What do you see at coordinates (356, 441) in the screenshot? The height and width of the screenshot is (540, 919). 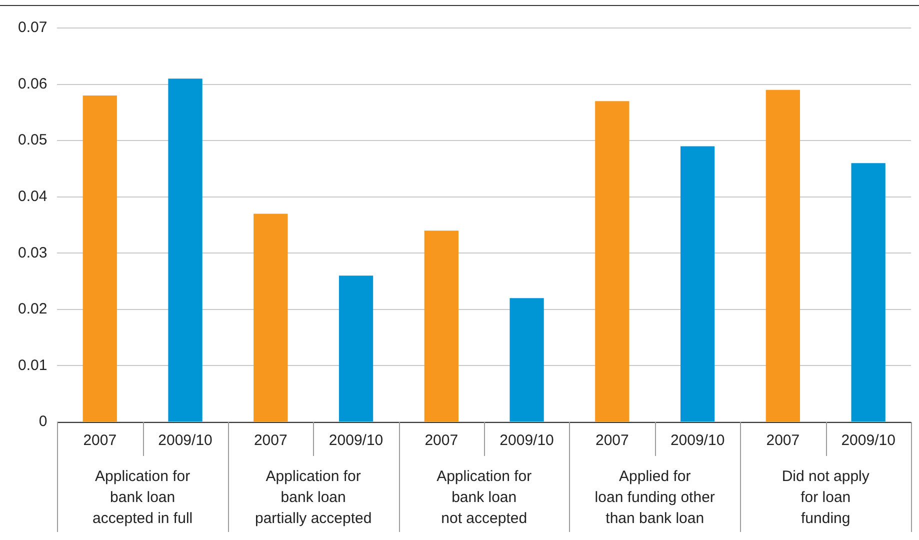 I see `series-label: 2009/10` at bounding box center [356, 441].